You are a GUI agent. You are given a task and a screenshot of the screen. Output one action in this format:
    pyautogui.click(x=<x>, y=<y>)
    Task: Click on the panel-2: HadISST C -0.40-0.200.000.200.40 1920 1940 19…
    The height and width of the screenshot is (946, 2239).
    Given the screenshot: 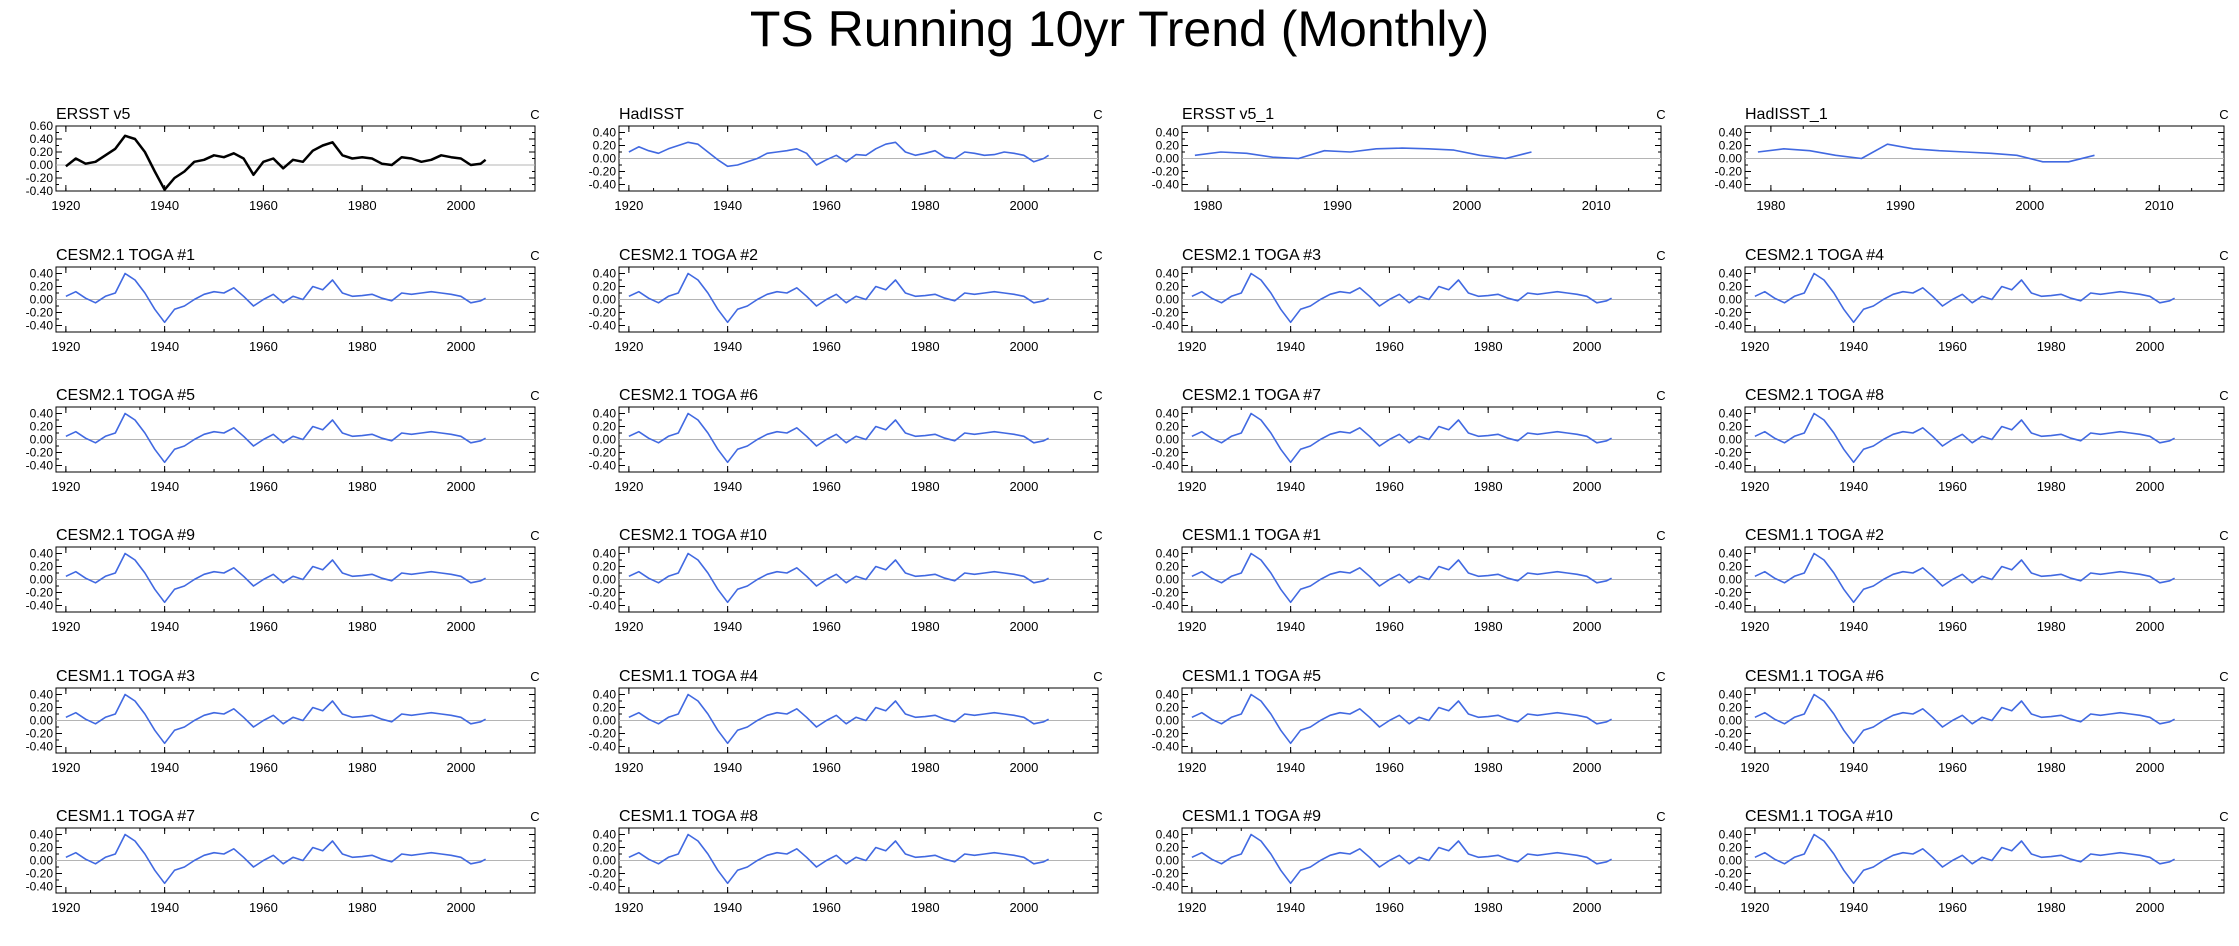 What is the action you would take?
    pyautogui.click(x=846, y=159)
    